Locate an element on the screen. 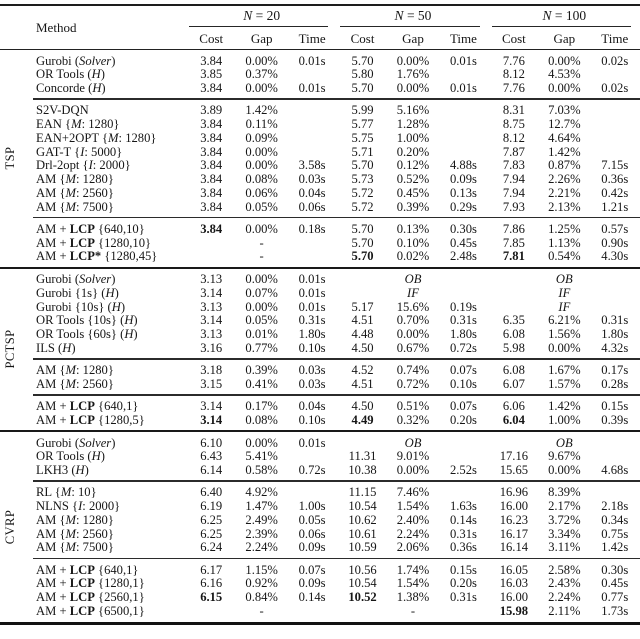  gap-cell: 0.41% is located at coordinates (261, 383).